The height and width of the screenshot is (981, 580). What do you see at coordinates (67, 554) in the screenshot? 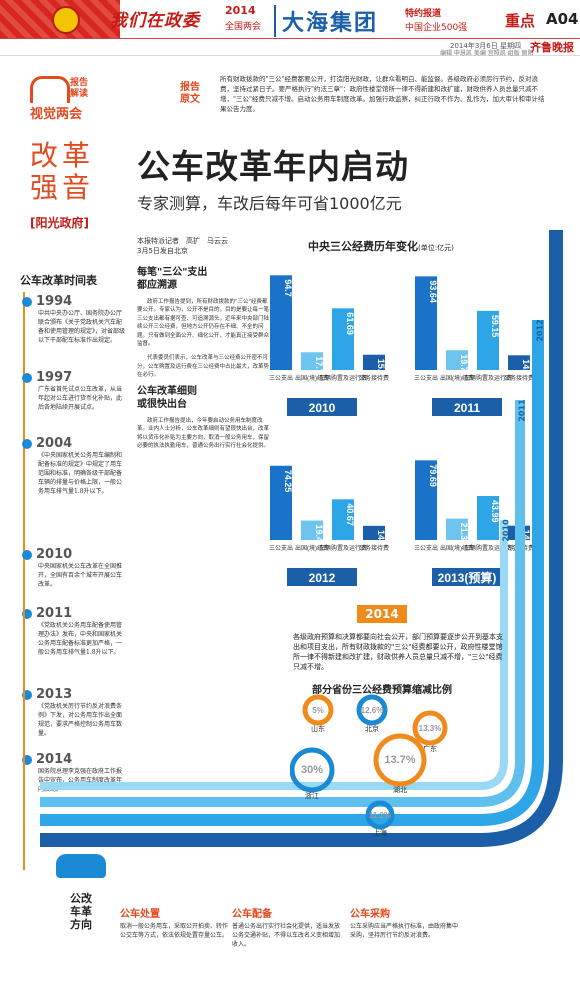
I see `timeline-year: 2010` at bounding box center [67, 554].